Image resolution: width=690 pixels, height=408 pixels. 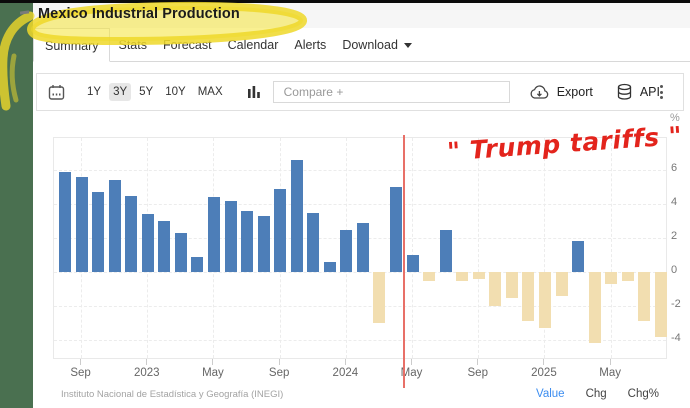 I want to click on tab-download: Download, so click(x=377, y=44).